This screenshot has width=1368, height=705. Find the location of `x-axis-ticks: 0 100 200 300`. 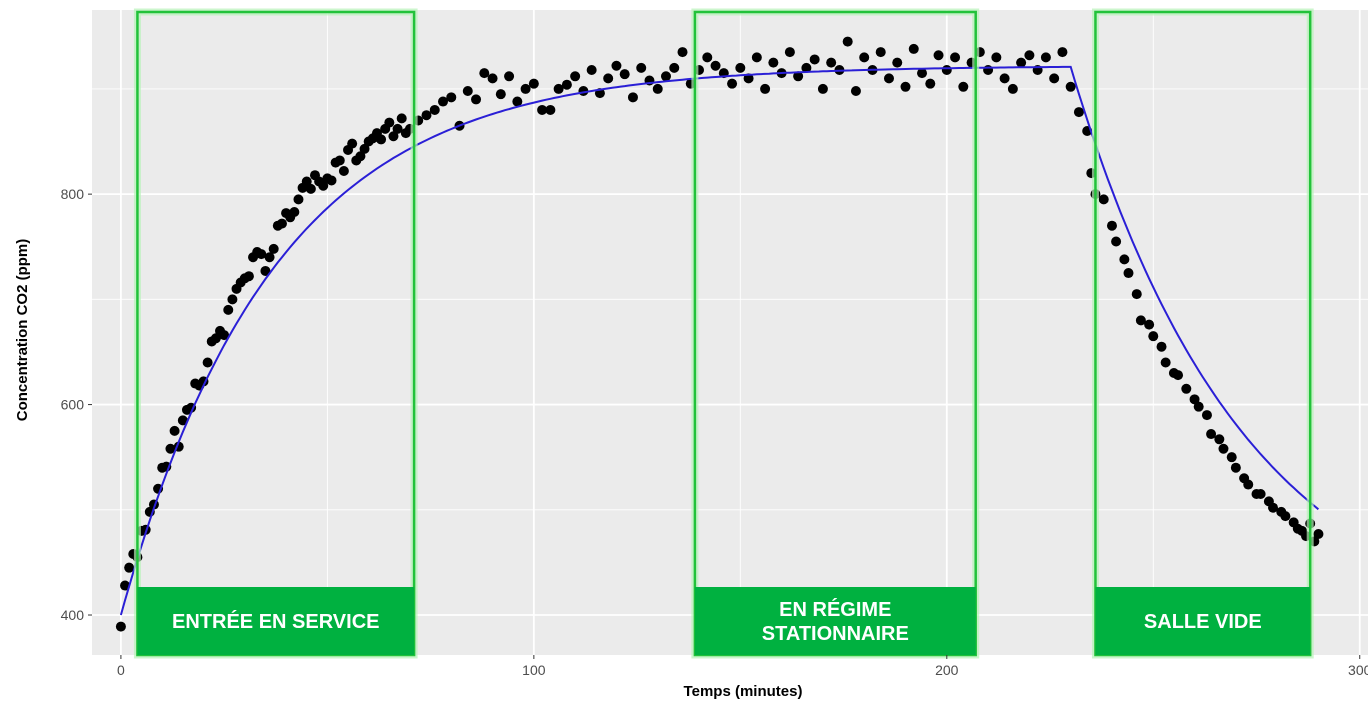

x-axis-ticks: 0 100 200 300 is located at coordinates (742, 666).